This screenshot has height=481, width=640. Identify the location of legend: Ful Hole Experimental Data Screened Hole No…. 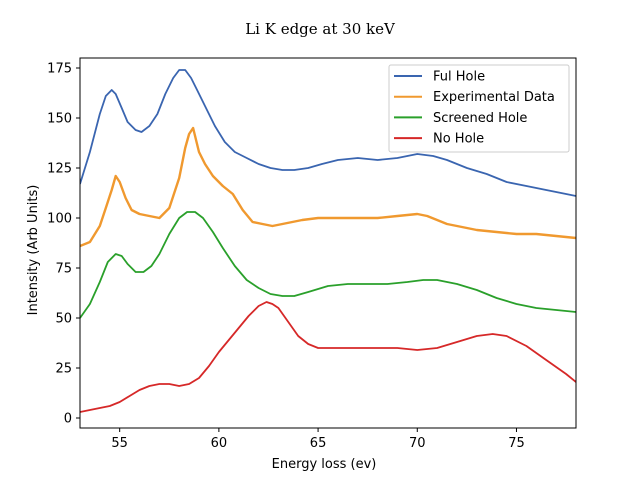
(479, 108).